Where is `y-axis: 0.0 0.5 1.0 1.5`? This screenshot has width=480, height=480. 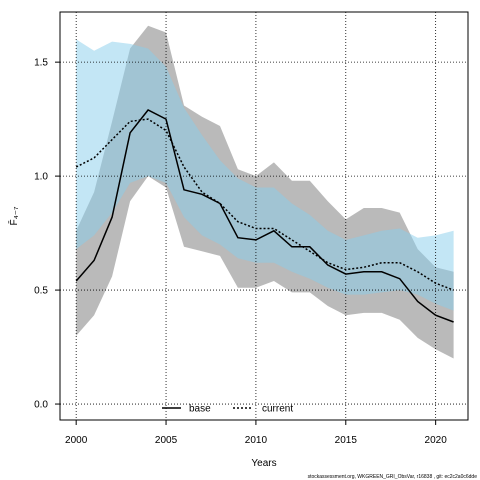
y-axis: 0.0 0.5 1.0 1.5 is located at coordinates (47, 234).